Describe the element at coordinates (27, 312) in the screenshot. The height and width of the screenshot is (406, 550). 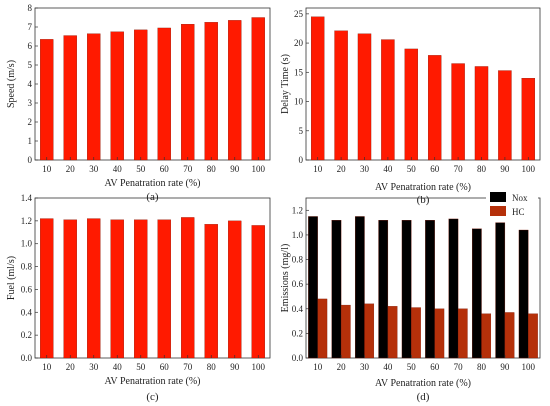
I see `y-tick-label: 0.4` at that location.